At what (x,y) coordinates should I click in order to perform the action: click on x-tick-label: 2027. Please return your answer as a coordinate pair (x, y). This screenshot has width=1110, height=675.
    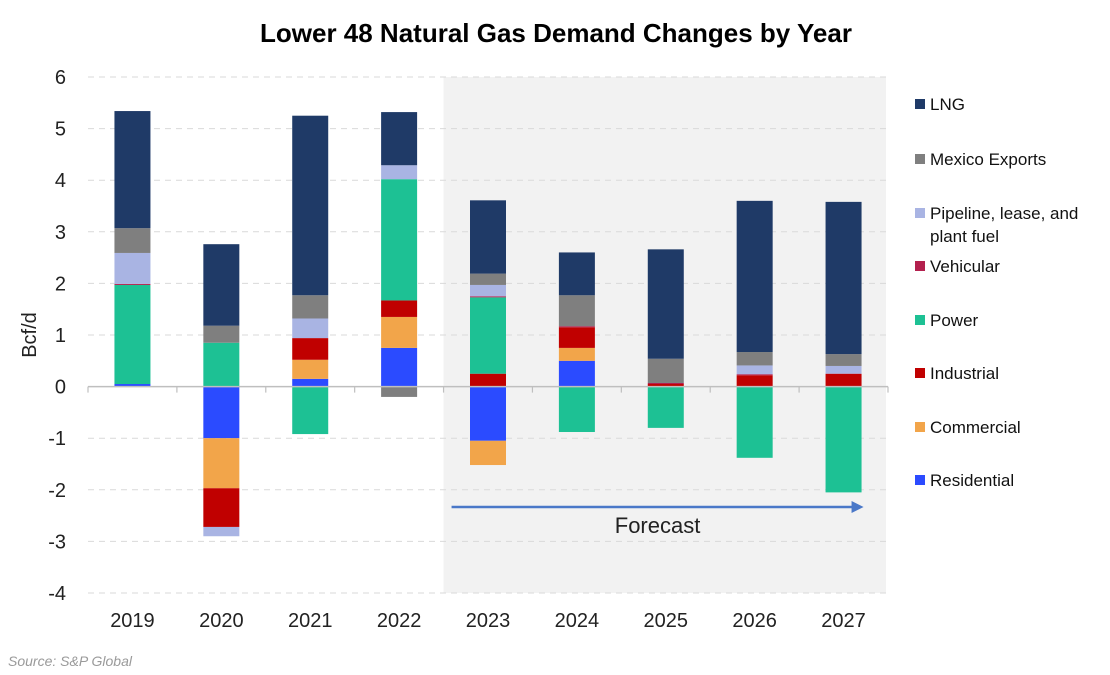
    Looking at the image, I should click on (843, 621).